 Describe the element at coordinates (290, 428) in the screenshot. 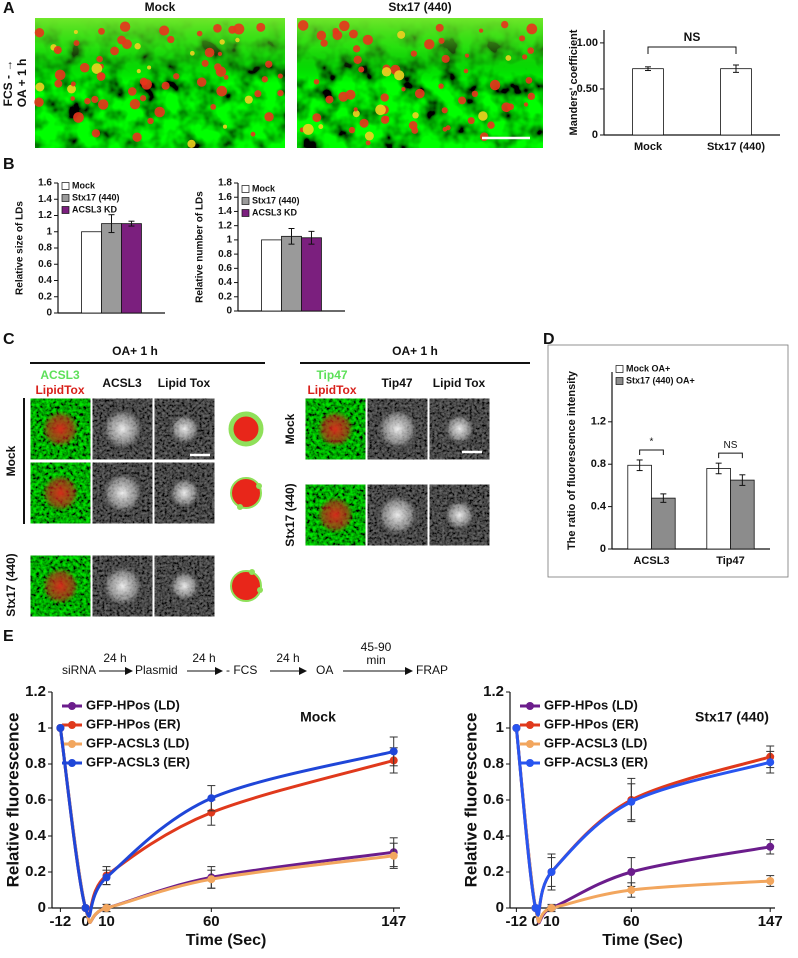

I see `row-label: Mock` at that location.